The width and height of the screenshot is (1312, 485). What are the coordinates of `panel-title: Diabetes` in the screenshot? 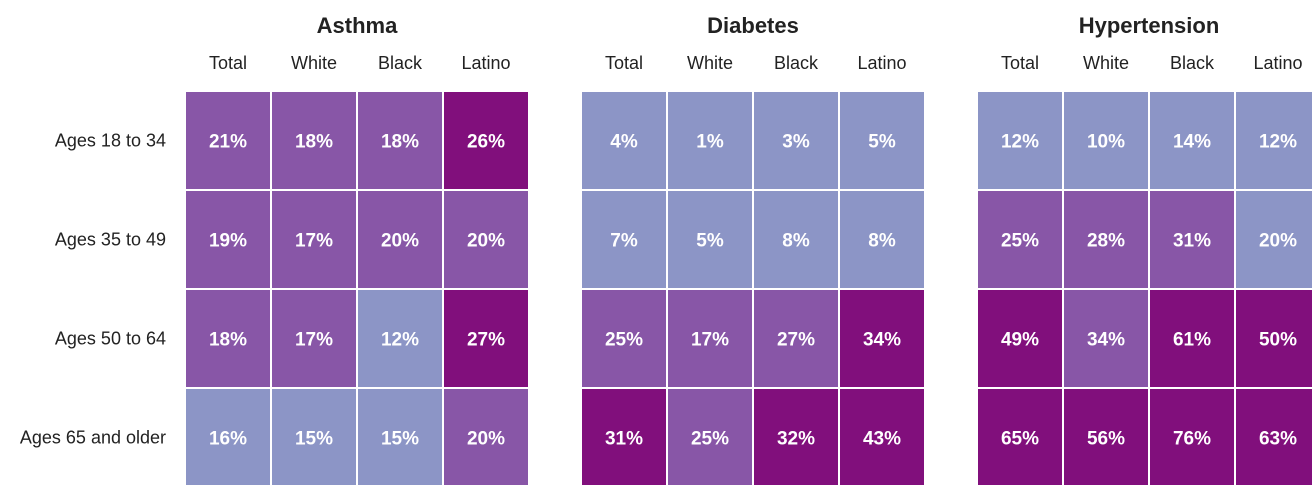 It's located at (753, 25).